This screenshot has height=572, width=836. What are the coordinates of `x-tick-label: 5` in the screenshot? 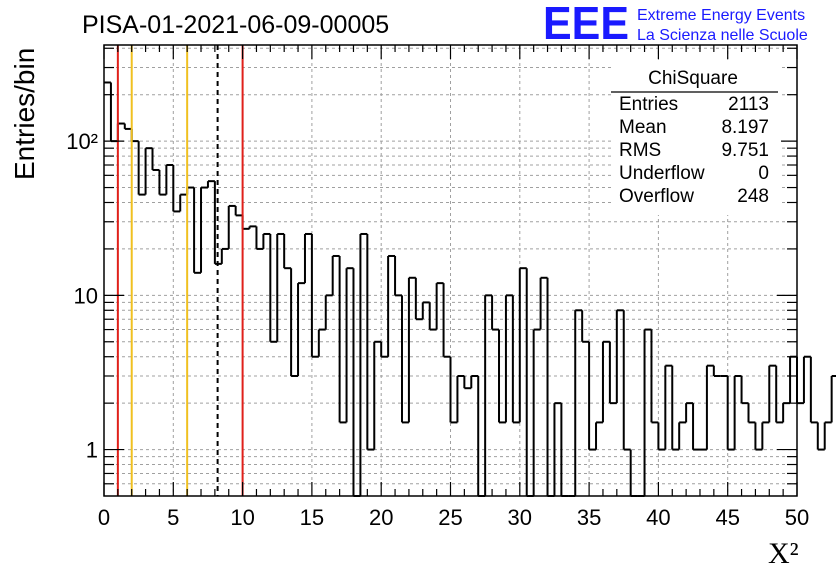 It's located at (173, 517).